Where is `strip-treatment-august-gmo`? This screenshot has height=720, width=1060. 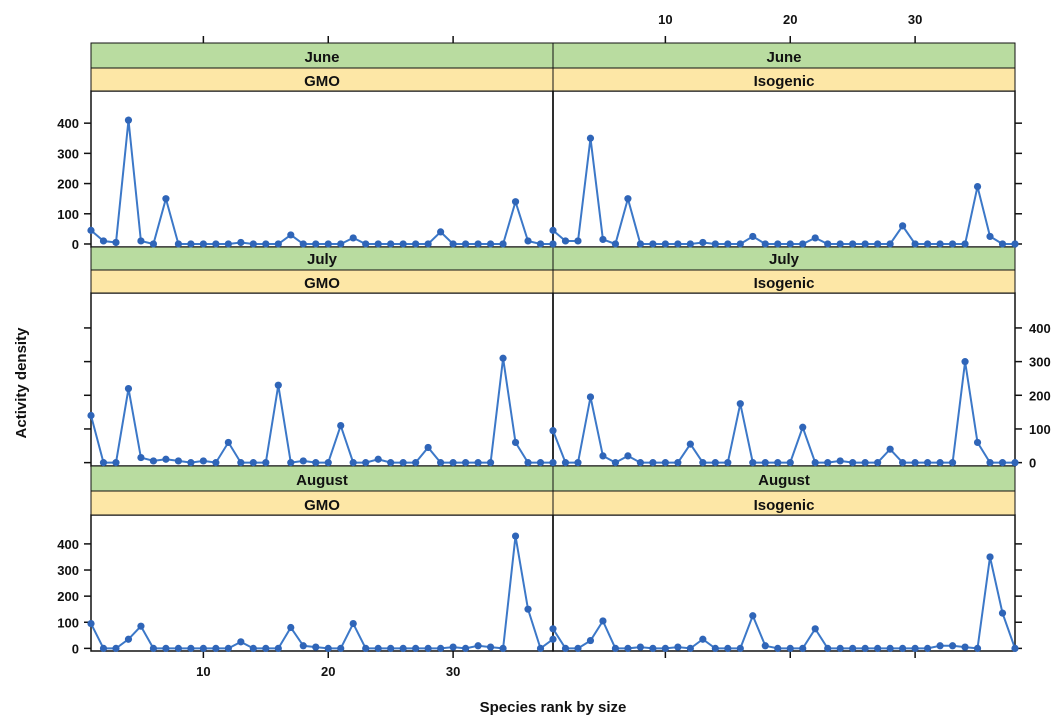 strip-treatment-august-gmo is located at coordinates (322, 503).